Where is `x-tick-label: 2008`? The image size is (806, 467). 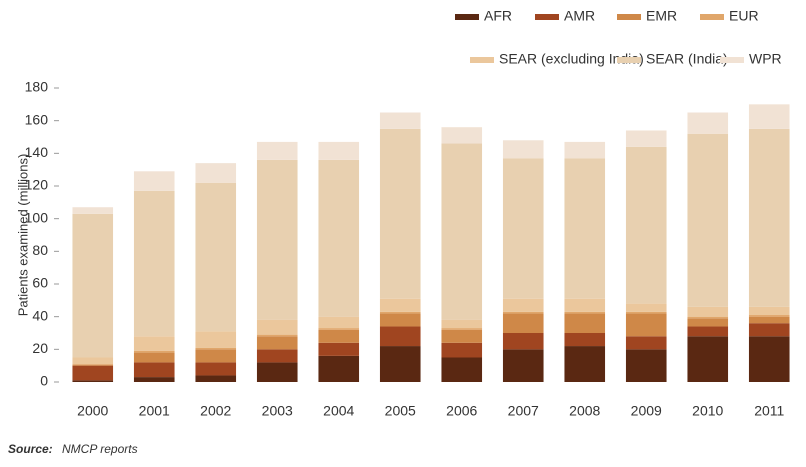 x-tick-label: 2008 is located at coordinates (584, 411).